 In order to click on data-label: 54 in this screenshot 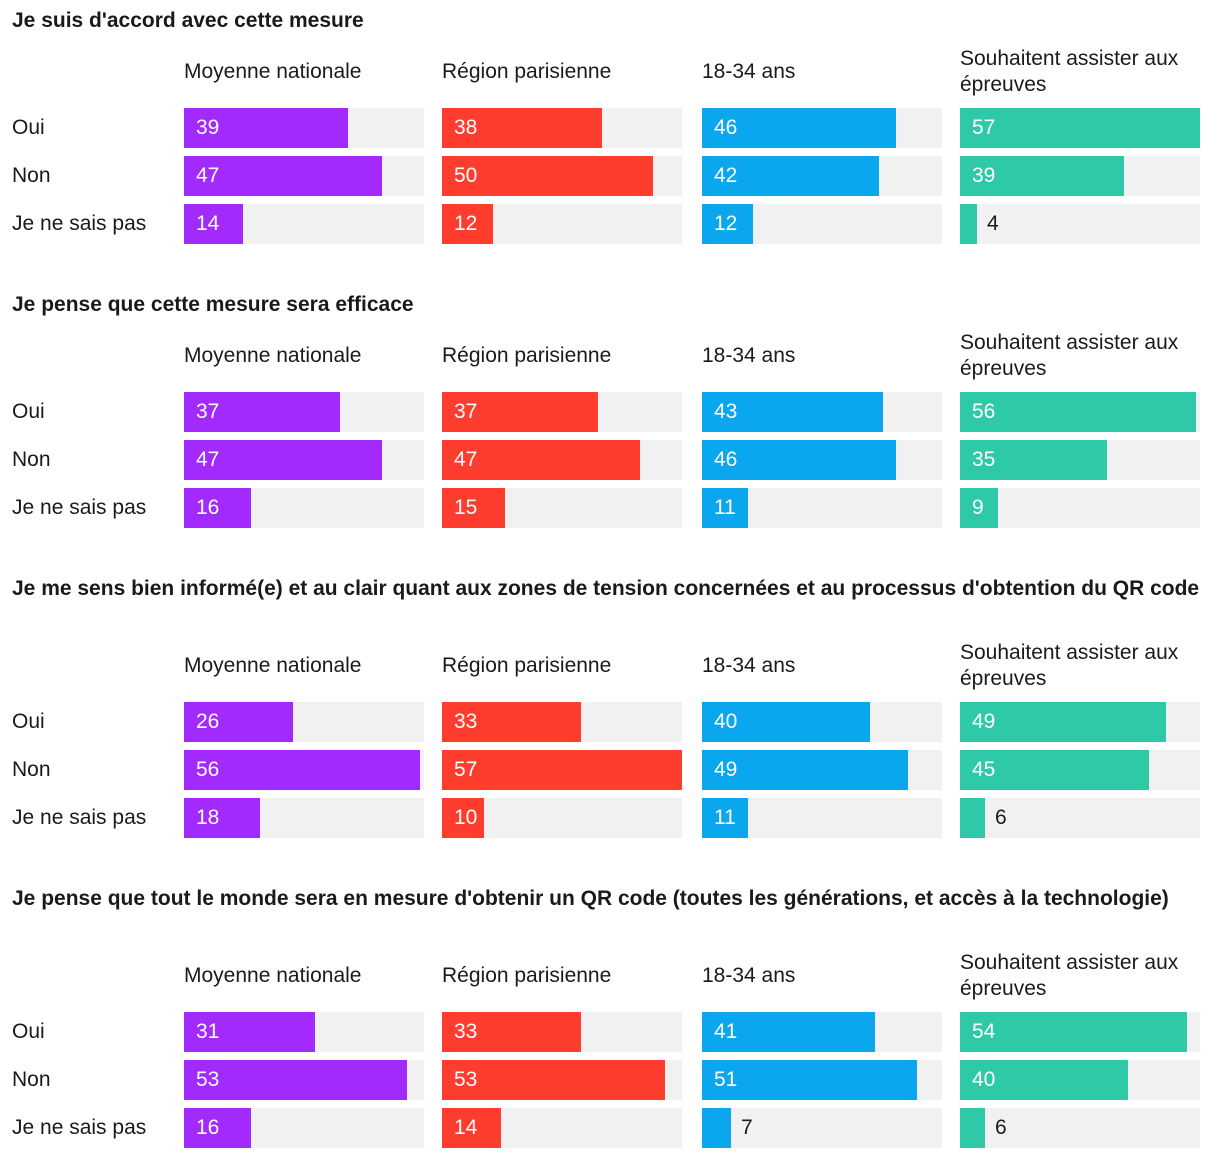, I will do `click(984, 1031)`.